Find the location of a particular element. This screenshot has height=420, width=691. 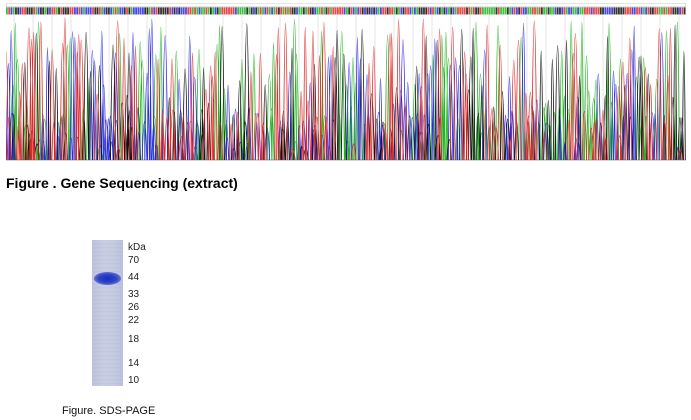

marker-label-33: 33 is located at coordinates (134, 294).